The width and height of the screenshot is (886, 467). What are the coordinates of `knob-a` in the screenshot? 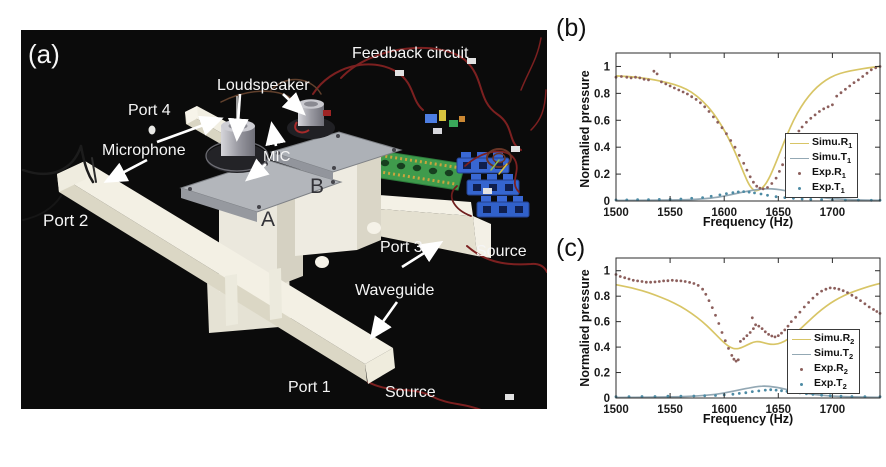 It's located at (322, 262).